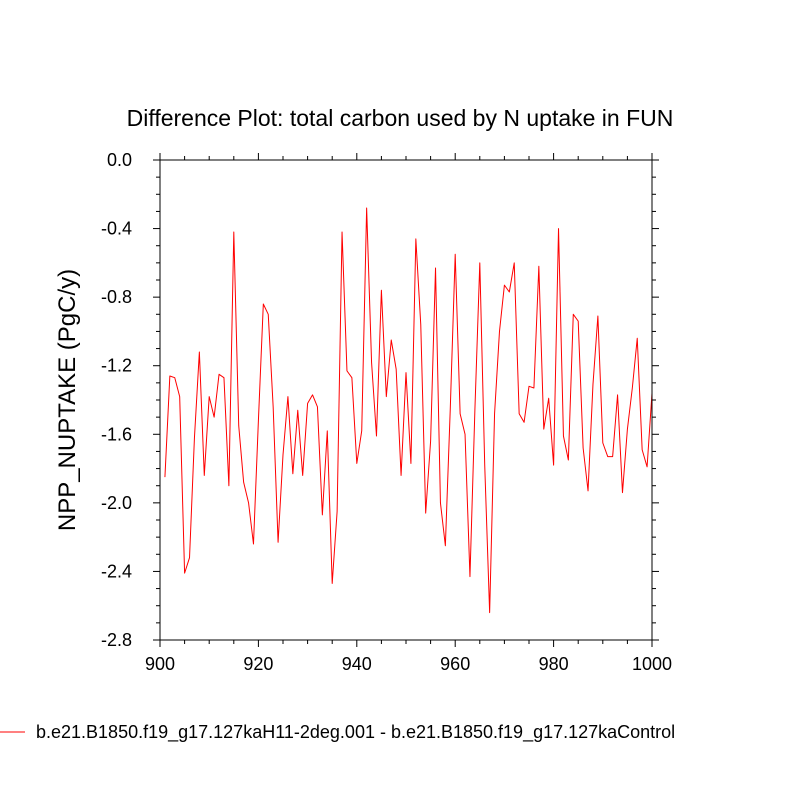 The width and height of the screenshot is (800, 800). Describe the element at coordinates (116, 640) in the screenshot. I see `y-tick-label: -2.8` at that location.